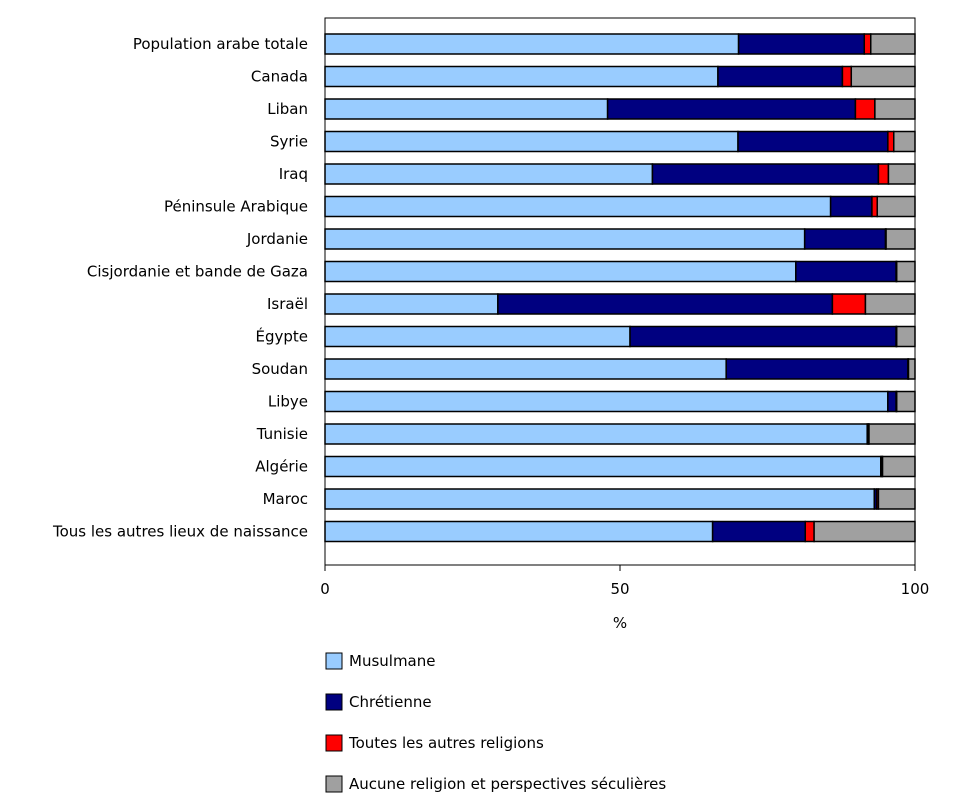  What do you see at coordinates (287, 304) in the screenshot?
I see `category-label: Israël` at bounding box center [287, 304].